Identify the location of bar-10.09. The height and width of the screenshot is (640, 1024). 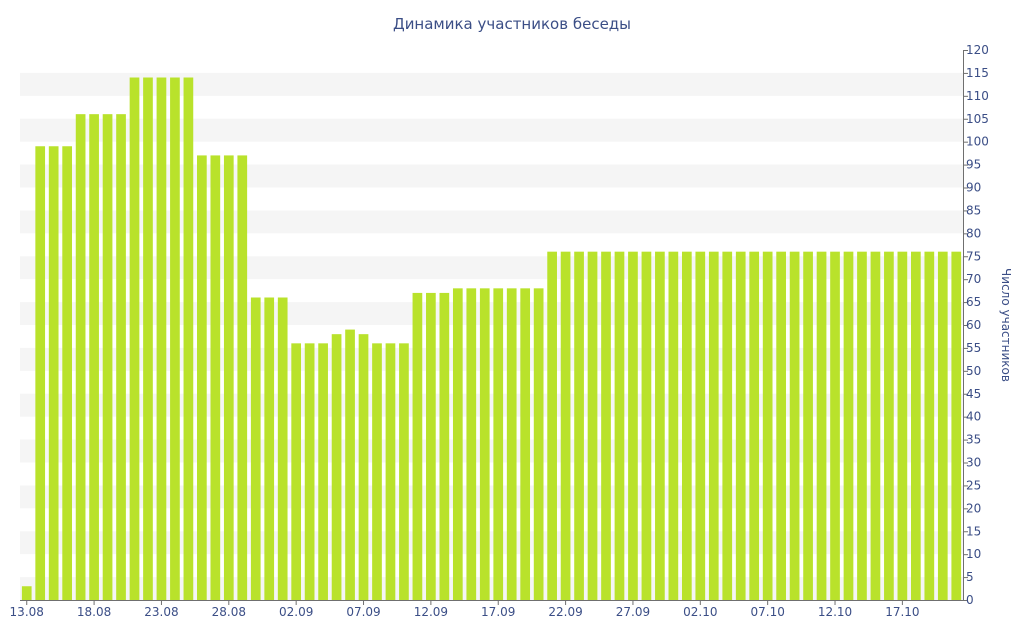
(404, 471).